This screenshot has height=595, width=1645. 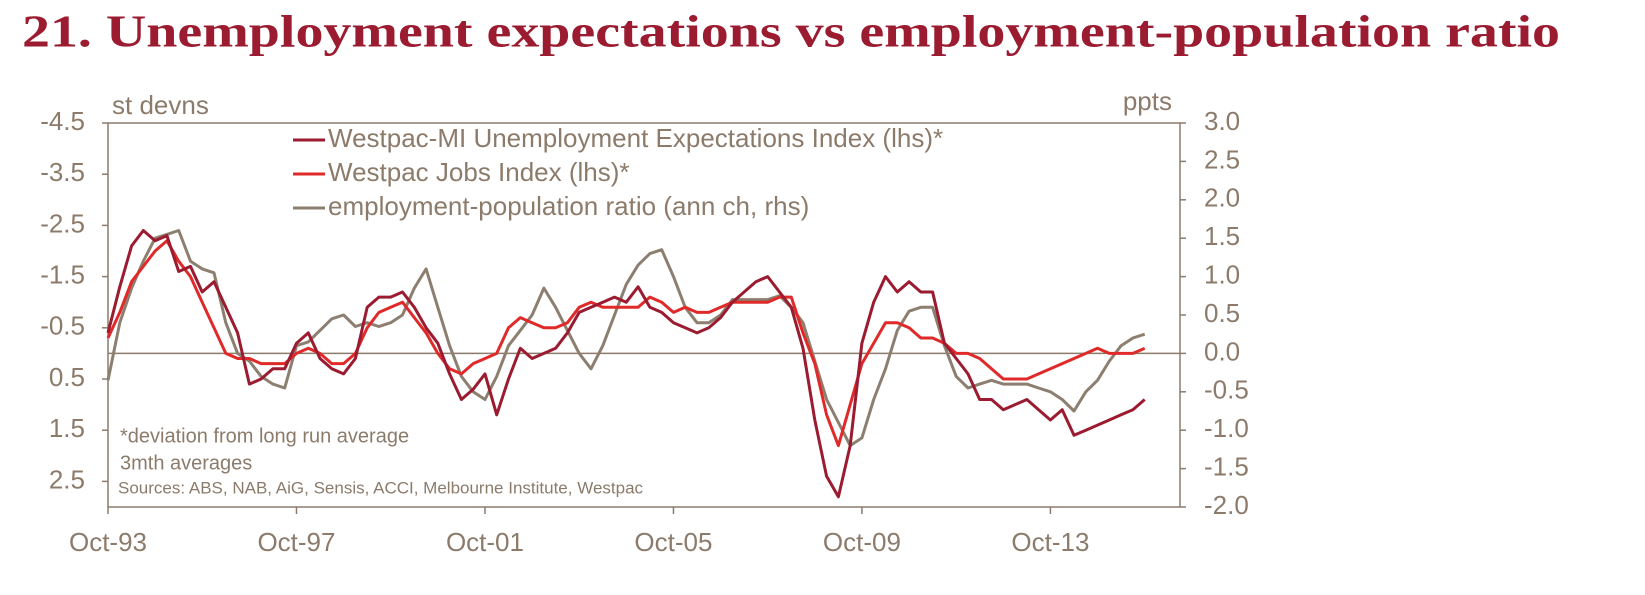 I want to click on x-tick-label: Oct-97, so click(x=296, y=542).